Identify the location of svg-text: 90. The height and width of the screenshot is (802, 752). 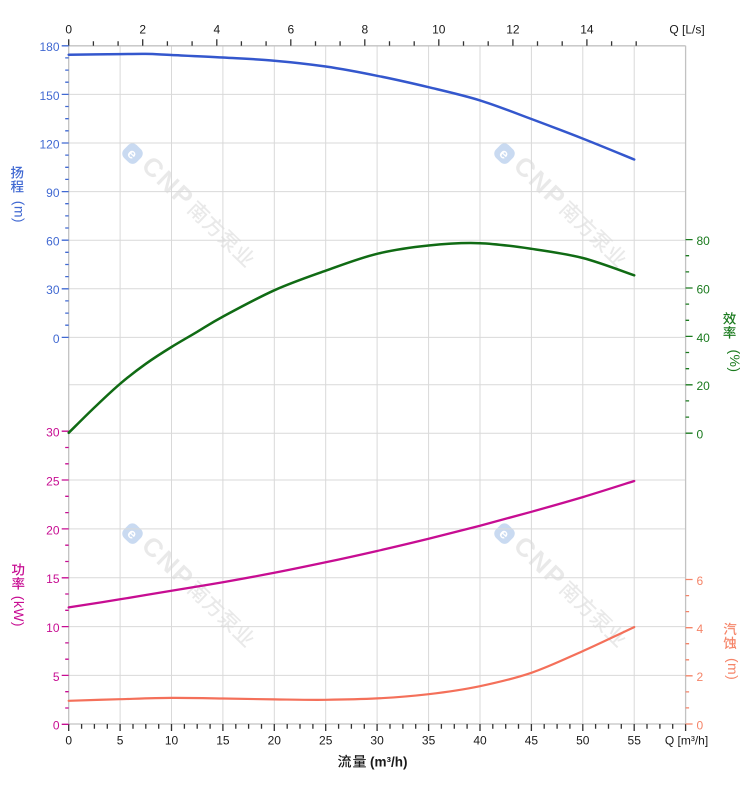
(53, 193).